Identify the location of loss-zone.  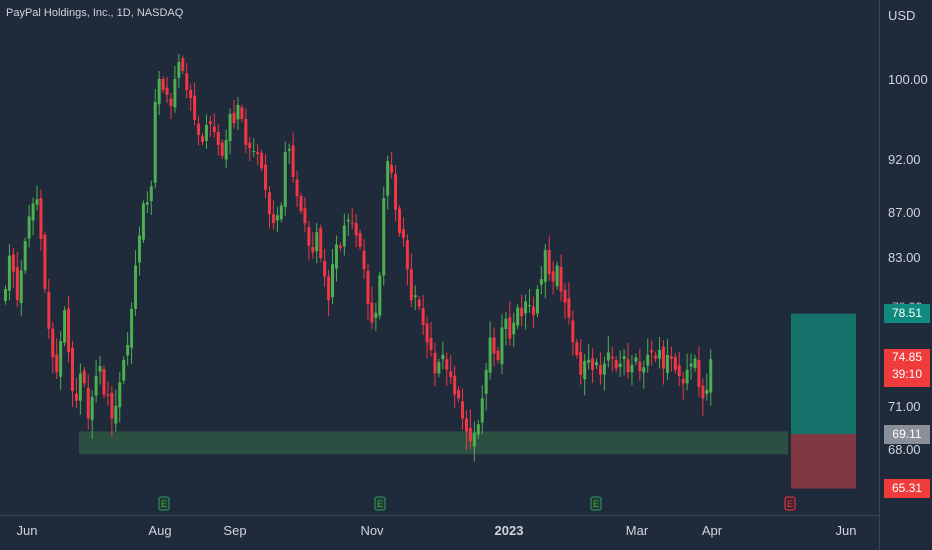
(823, 461).